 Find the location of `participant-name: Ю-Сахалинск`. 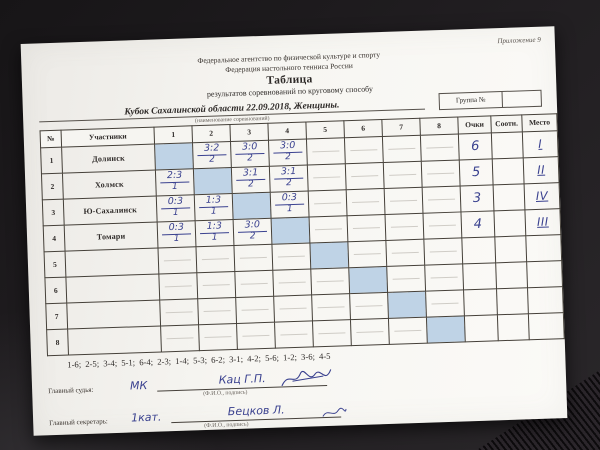

participant-name: Ю-Сахалинск is located at coordinates (110, 210).